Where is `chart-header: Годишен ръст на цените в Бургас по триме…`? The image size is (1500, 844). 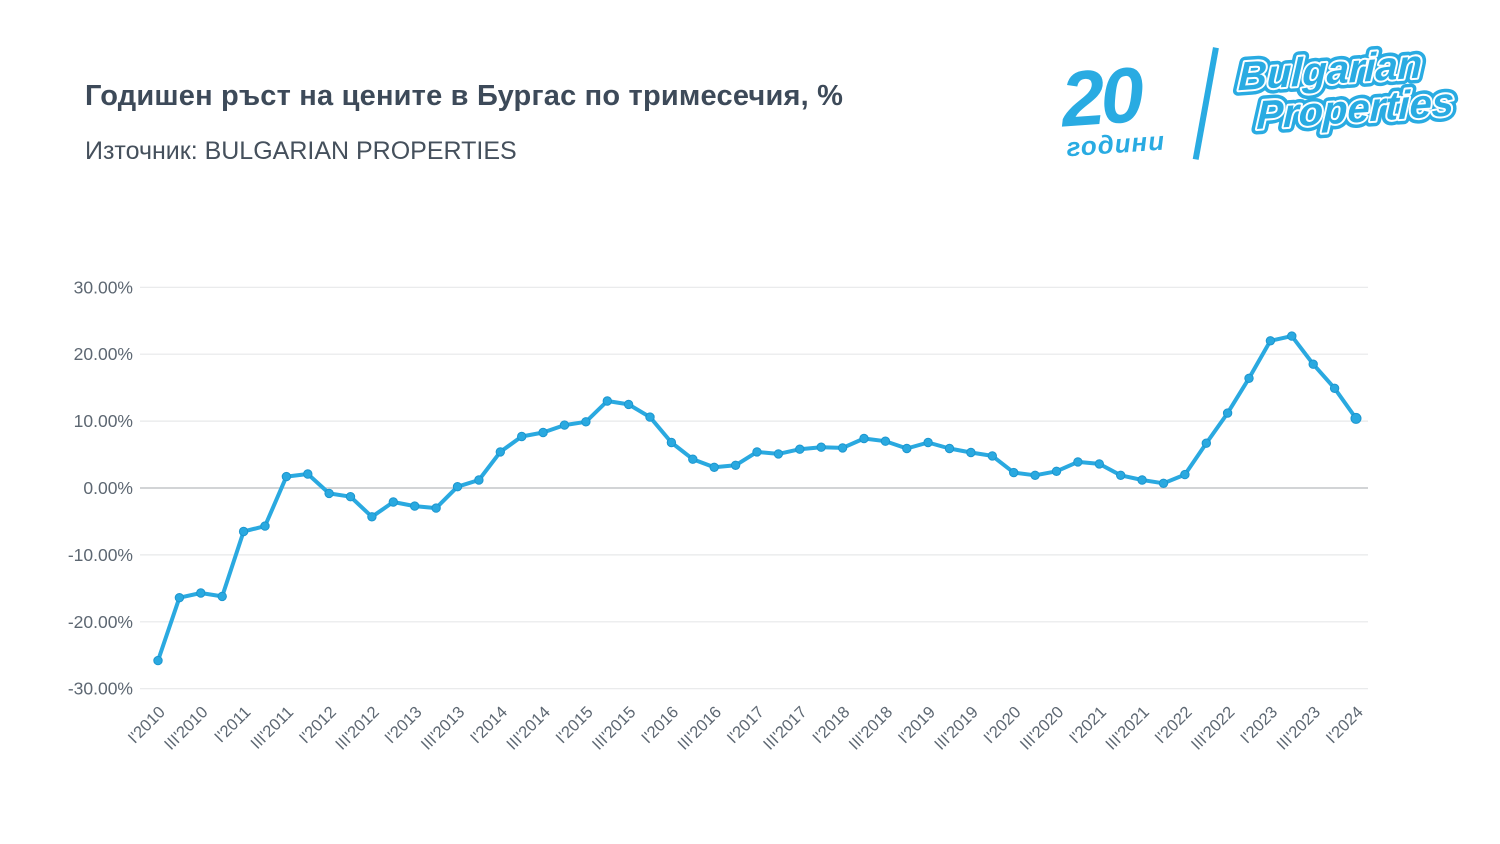 chart-header: Годишен ръст на цените в Бургас по триме… is located at coordinates (464, 123).